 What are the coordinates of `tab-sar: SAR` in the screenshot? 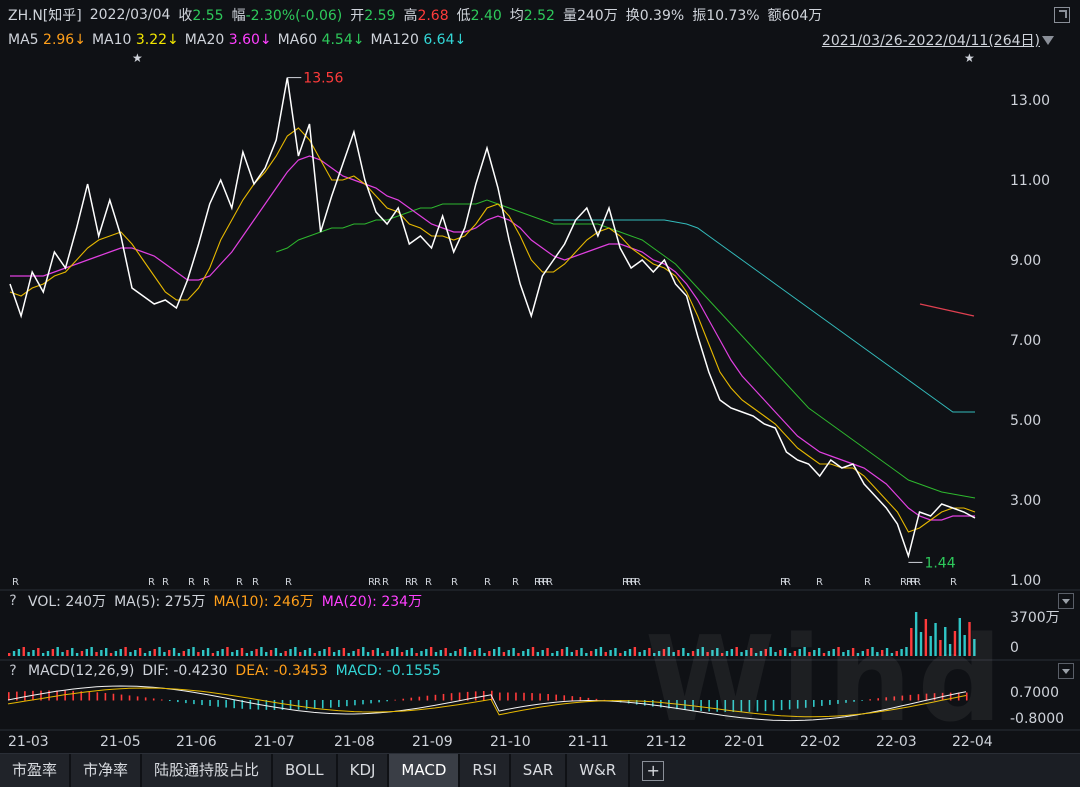 It's located at (539, 770).